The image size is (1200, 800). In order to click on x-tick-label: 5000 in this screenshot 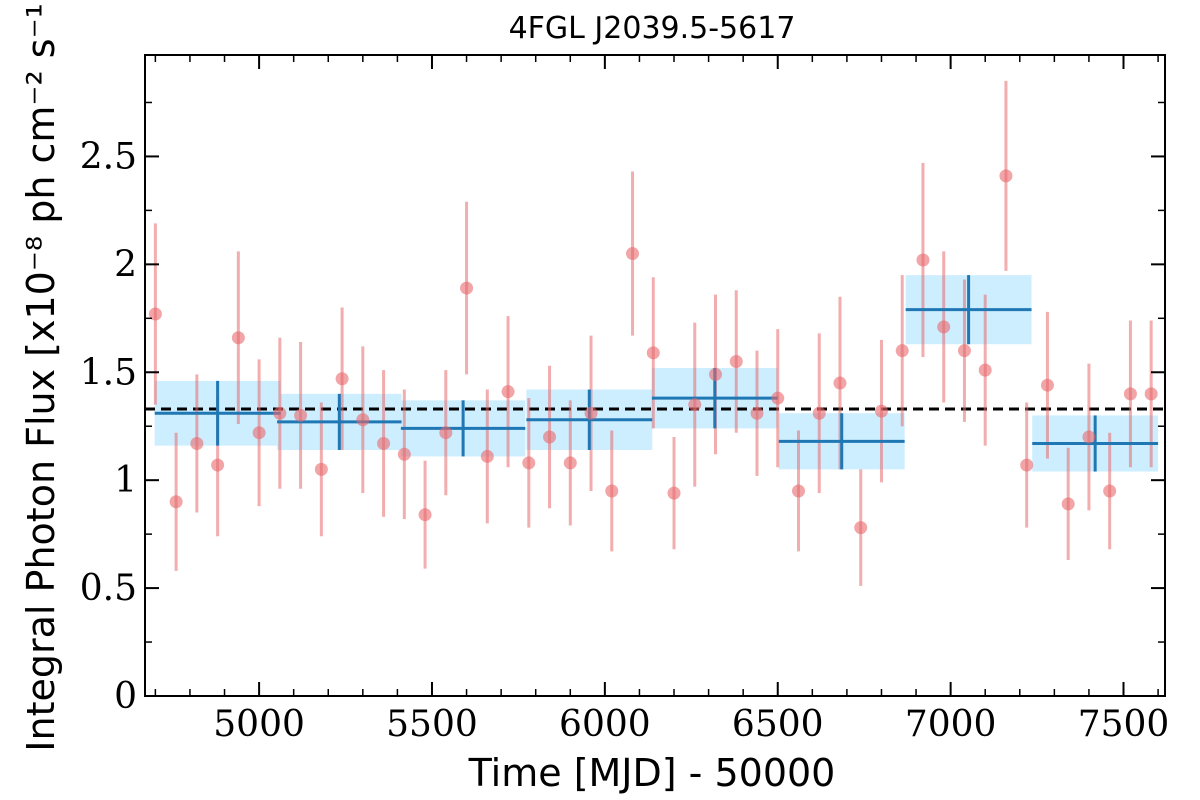, I will do `click(259, 724)`.